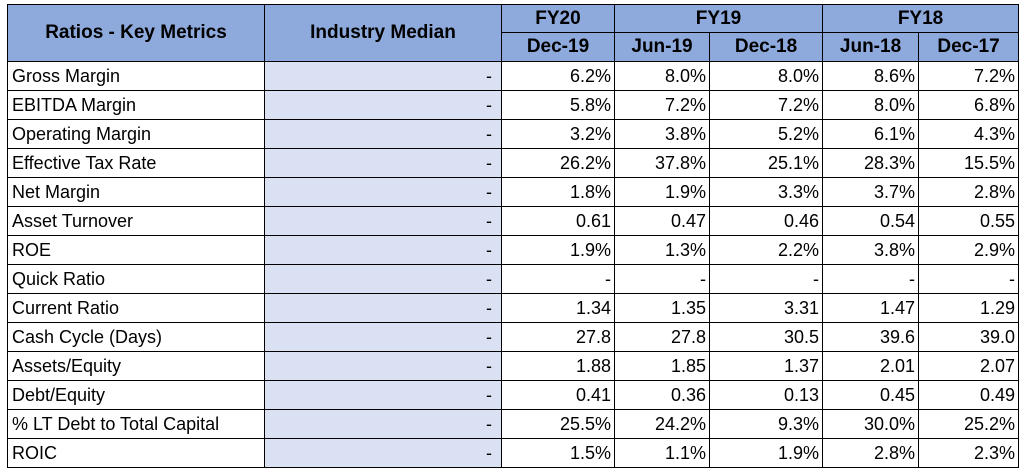 The width and height of the screenshot is (1024, 473). What do you see at coordinates (558, 105) in the screenshot?
I see `metric-value-cell: 5.8%` at bounding box center [558, 105].